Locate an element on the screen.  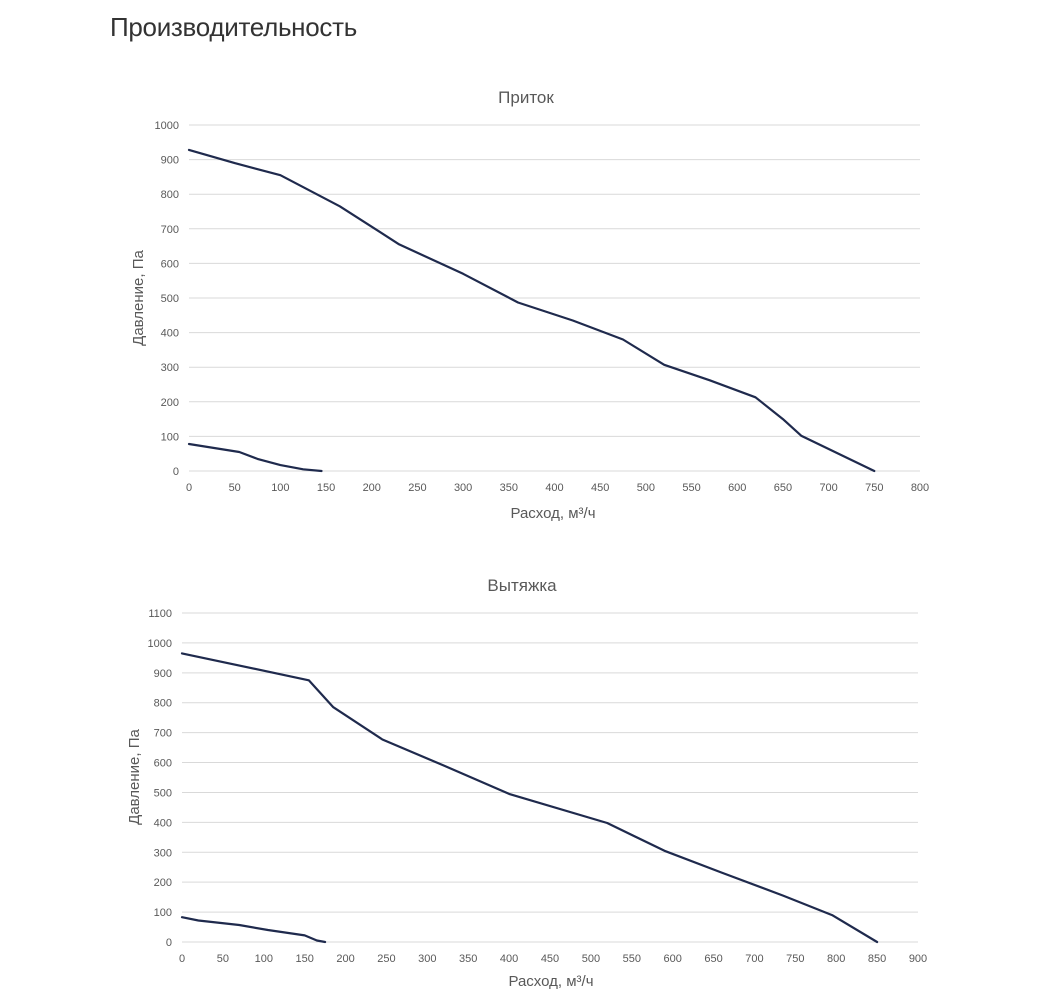
y-tick-label: 1100 is located at coordinates (160, 614).